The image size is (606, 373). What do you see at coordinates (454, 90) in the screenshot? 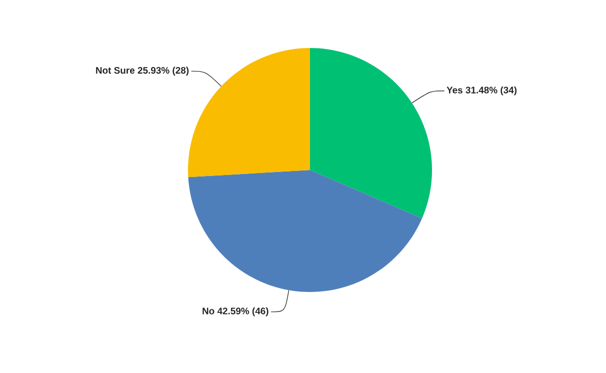
I see `slice-label: Yes` at bounding box center [454, 90].